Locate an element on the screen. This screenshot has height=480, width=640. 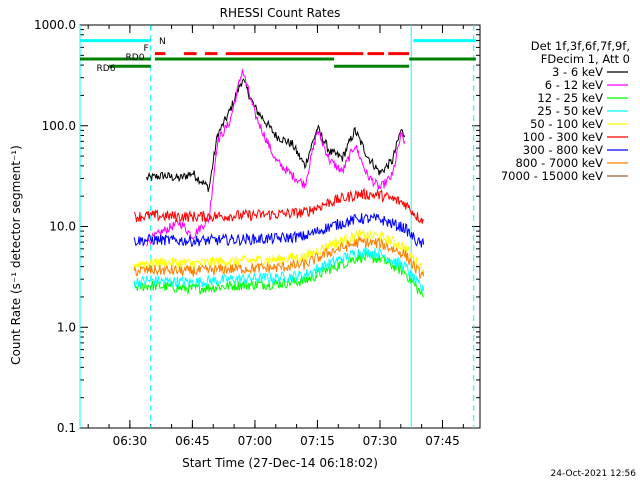
legend-entry-label: 300 - 800 keV is located at coordinates (563, 150).